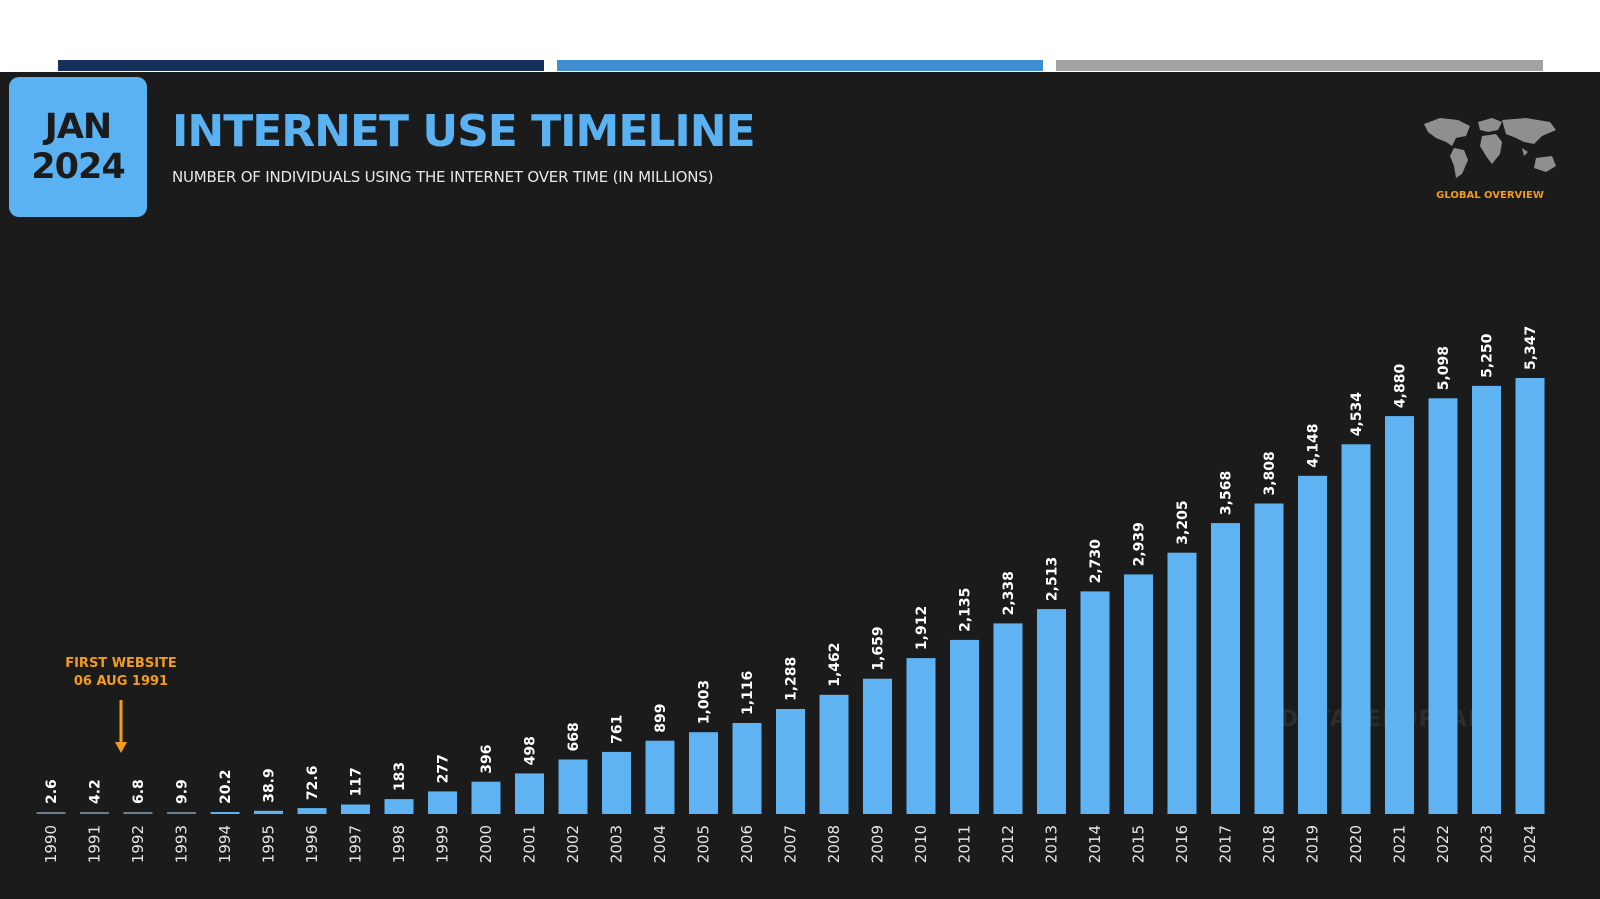 The image size is (1600, 899). Describe the element at coordinates (1225, 668) in the screenshot. I see `bar-2017` at that location.